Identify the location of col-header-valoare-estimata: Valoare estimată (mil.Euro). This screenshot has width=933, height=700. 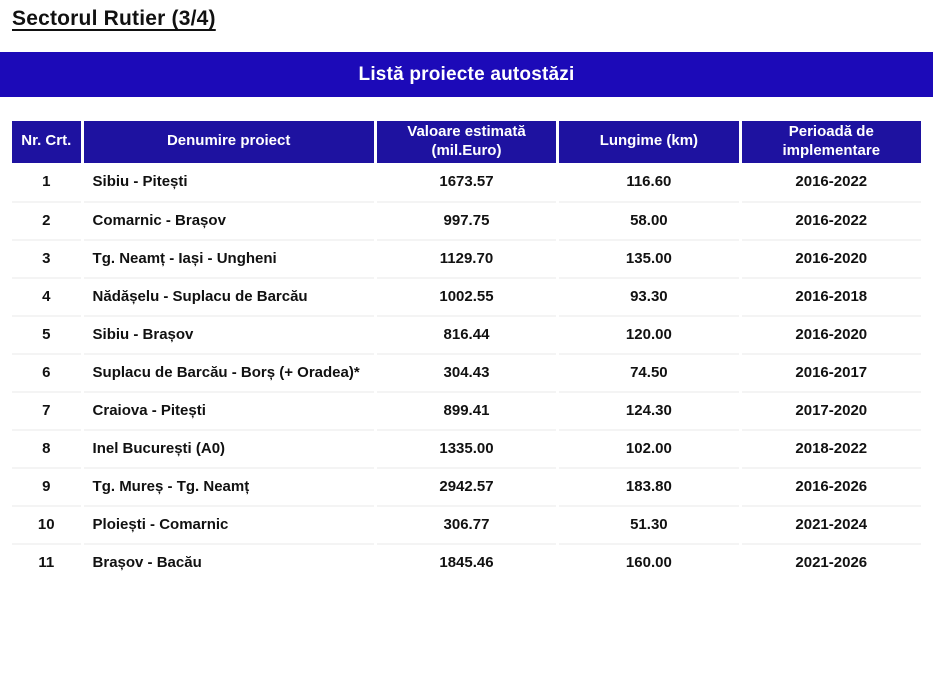
(466, 142).